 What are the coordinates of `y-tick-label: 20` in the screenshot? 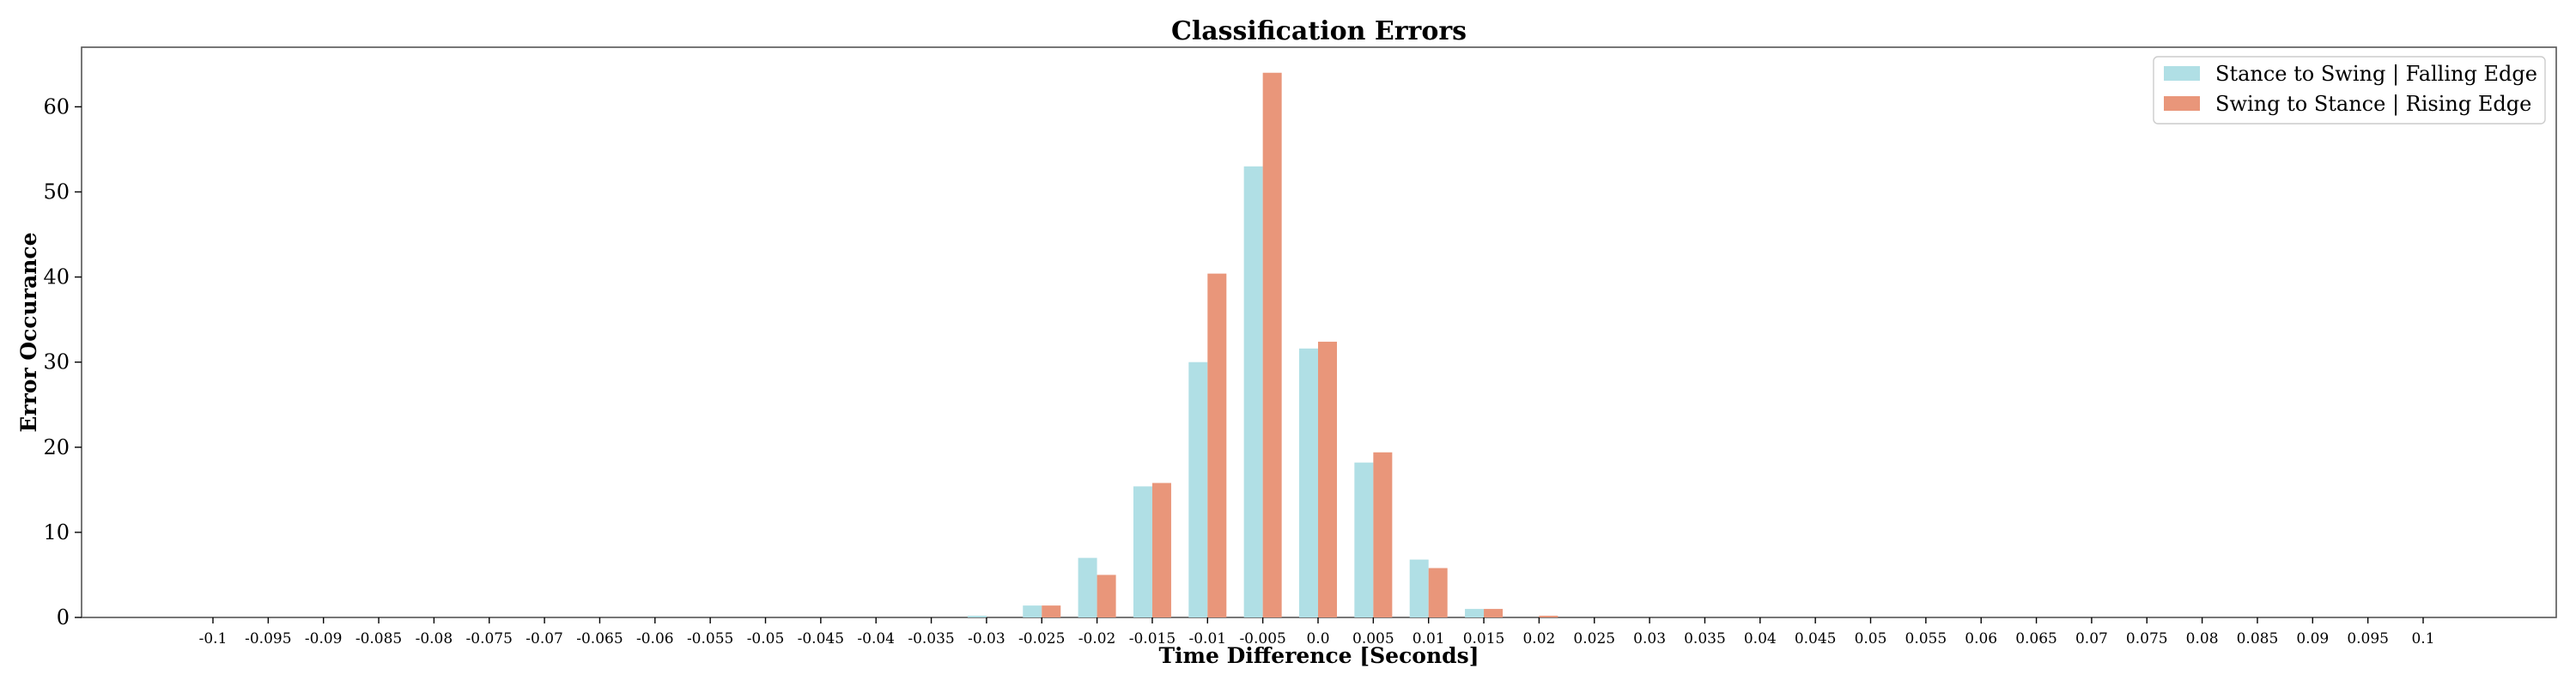 It's located at (56, 447).